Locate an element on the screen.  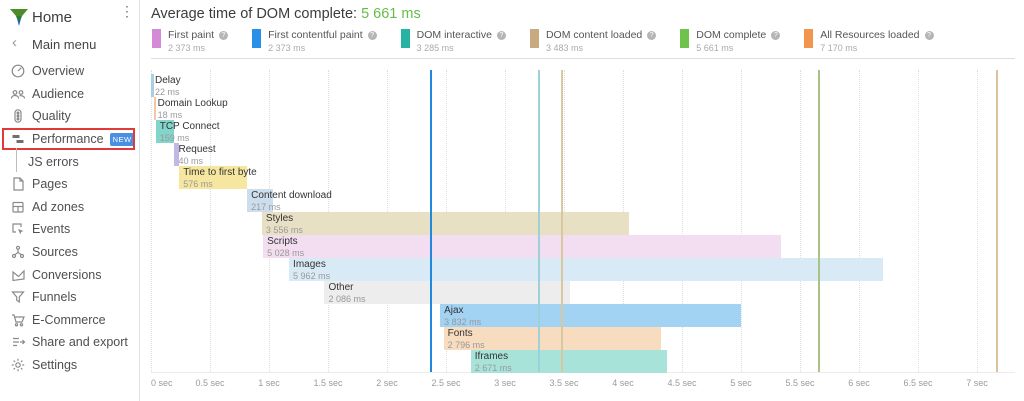
waterfall-bar-ajax is located at coordinates (590, 315).